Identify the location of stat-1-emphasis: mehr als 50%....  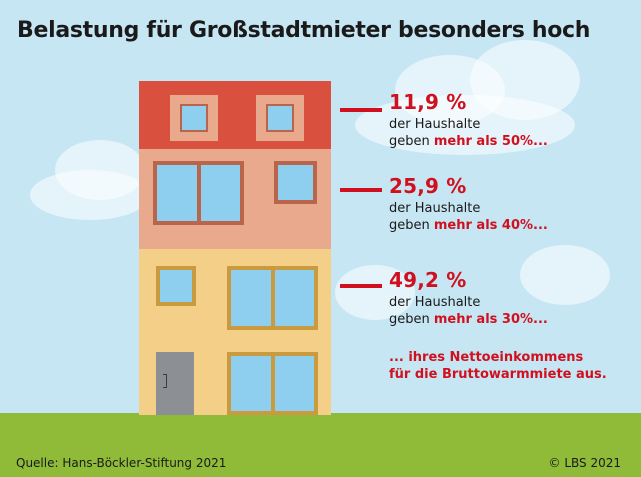
(490, 141).